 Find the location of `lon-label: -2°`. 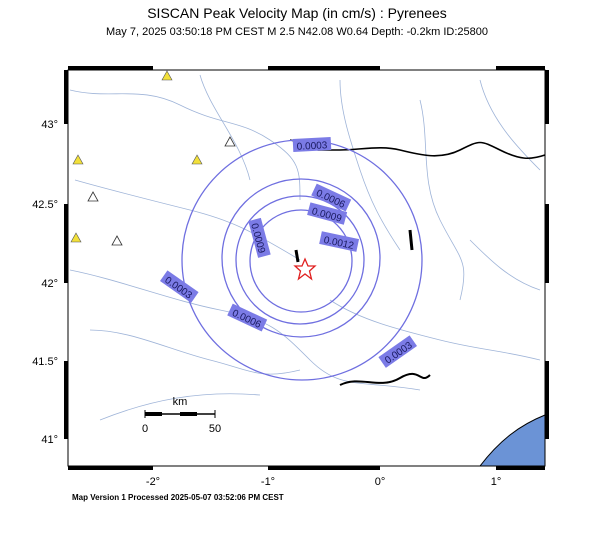

lon-label: -2° is located at coordinates (153, 482).